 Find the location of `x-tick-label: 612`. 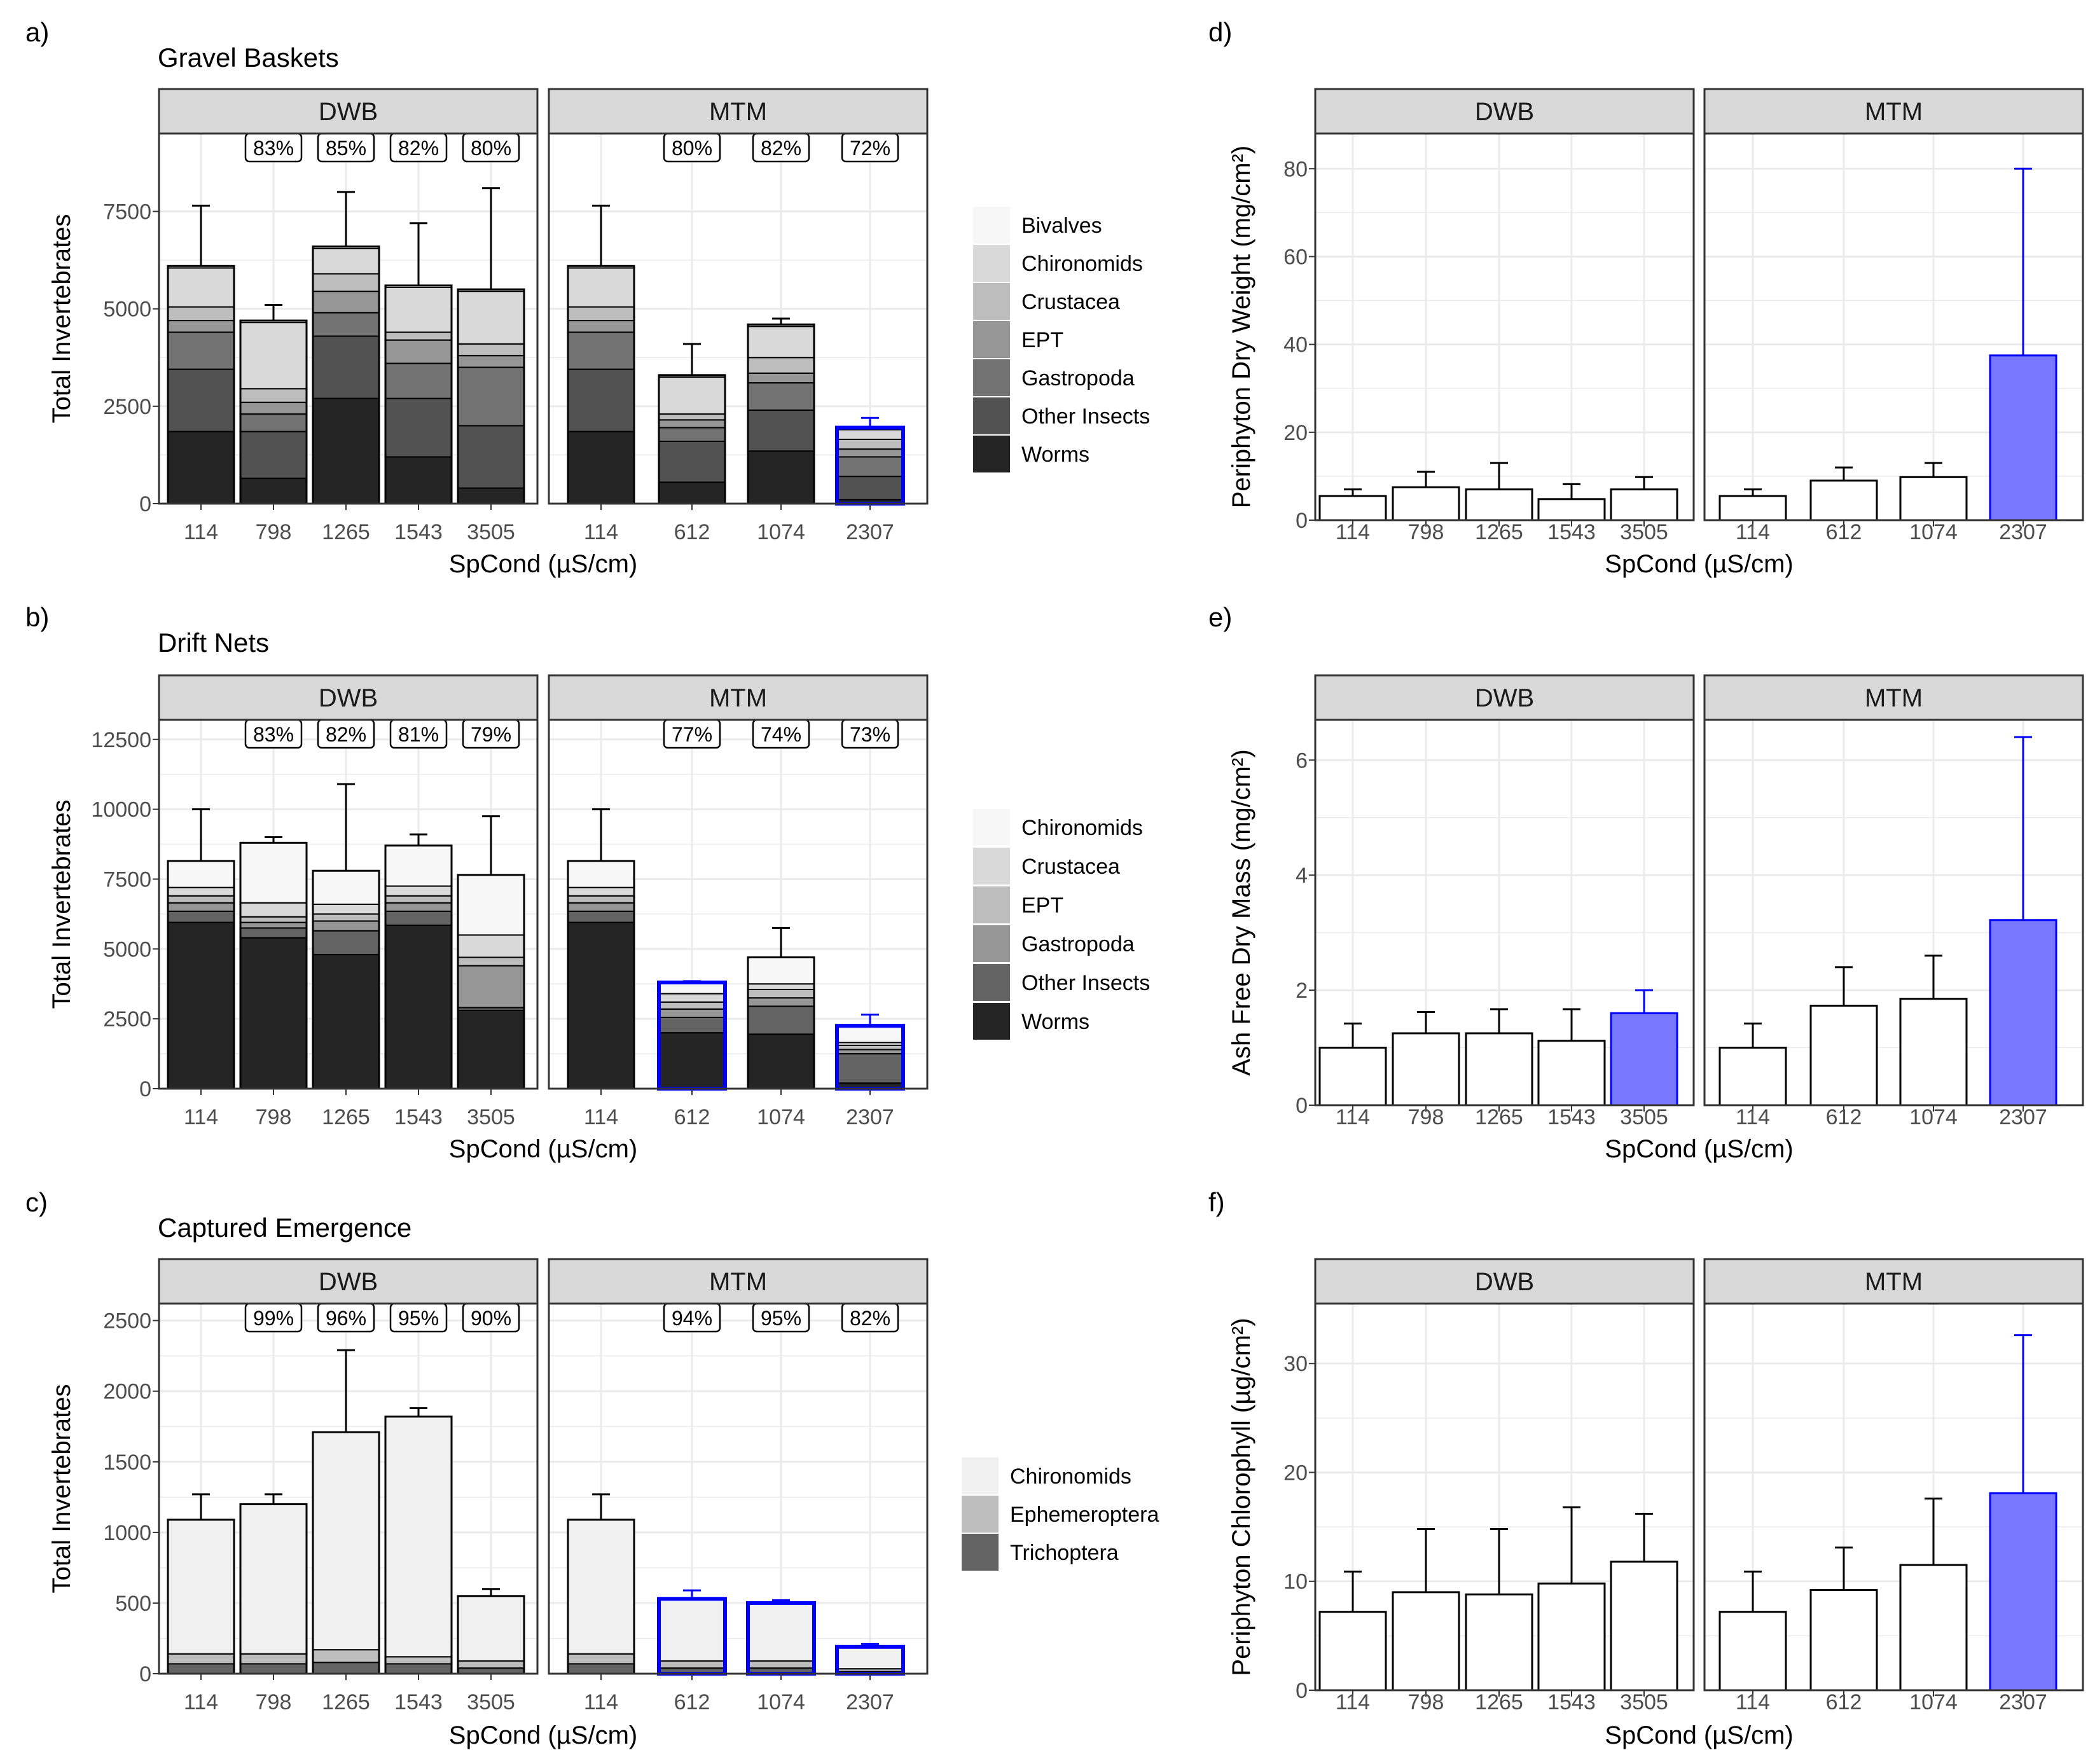

x-tick-label: 612 is located at coordinates (692, 1117).